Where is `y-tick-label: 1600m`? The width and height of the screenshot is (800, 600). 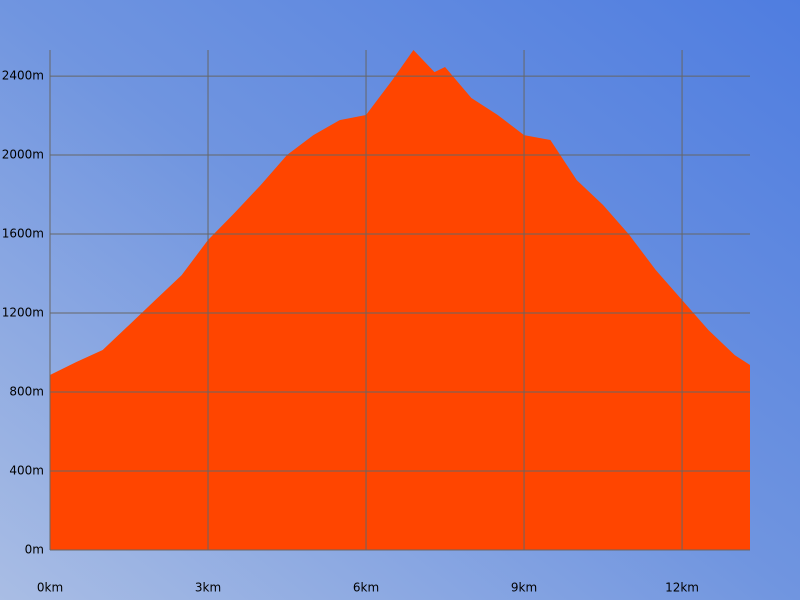
y-tick-label: 1600m is located at coordinates (23, 234).